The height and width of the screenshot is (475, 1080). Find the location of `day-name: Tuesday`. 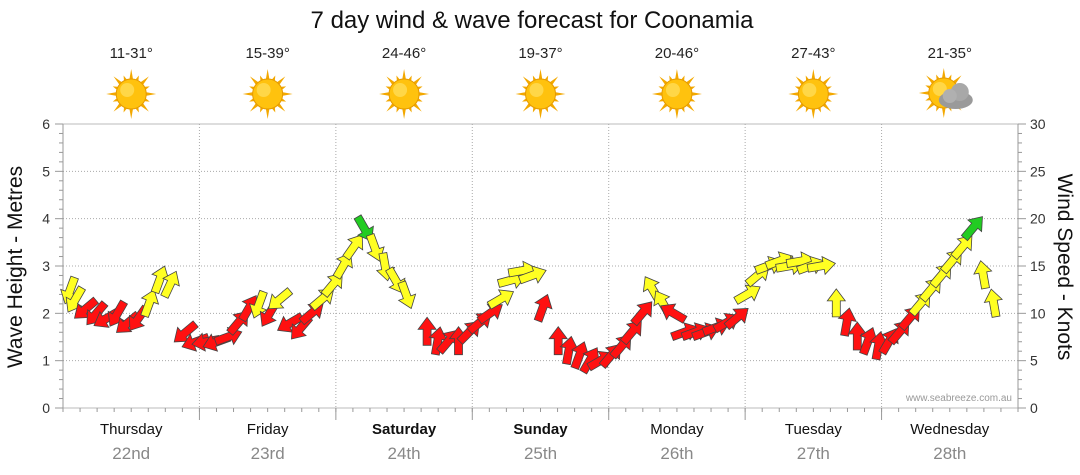

day-name: Tuesday is located at coordinates (813, 429).